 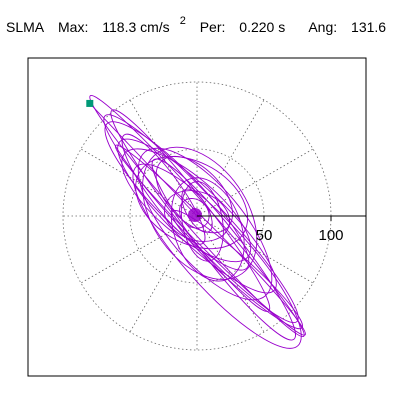 I want to click on max-readout: Max: 118.3 cm/s 2, so click(x=122, y=25).